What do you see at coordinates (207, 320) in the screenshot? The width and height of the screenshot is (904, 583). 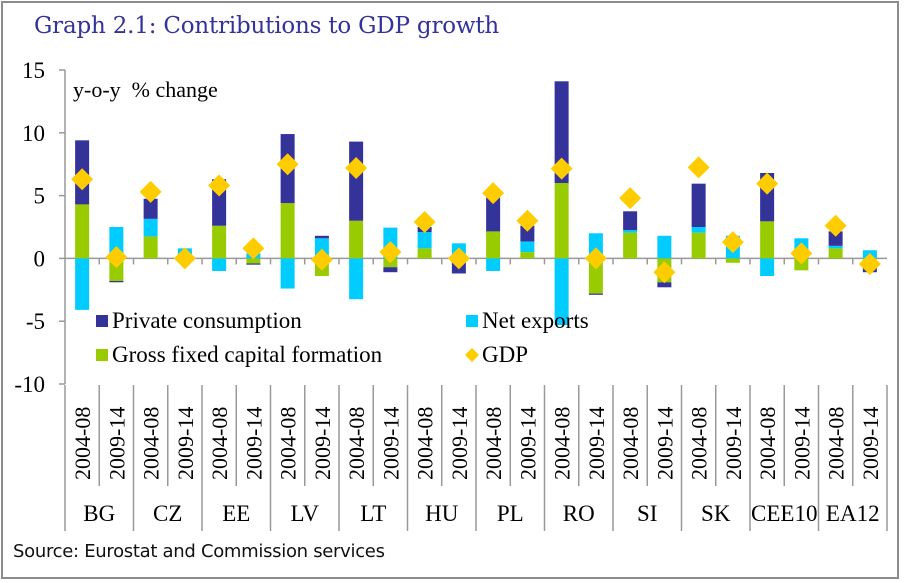 I see `legend-label: Private consumption` at bounding box center [207, 320].